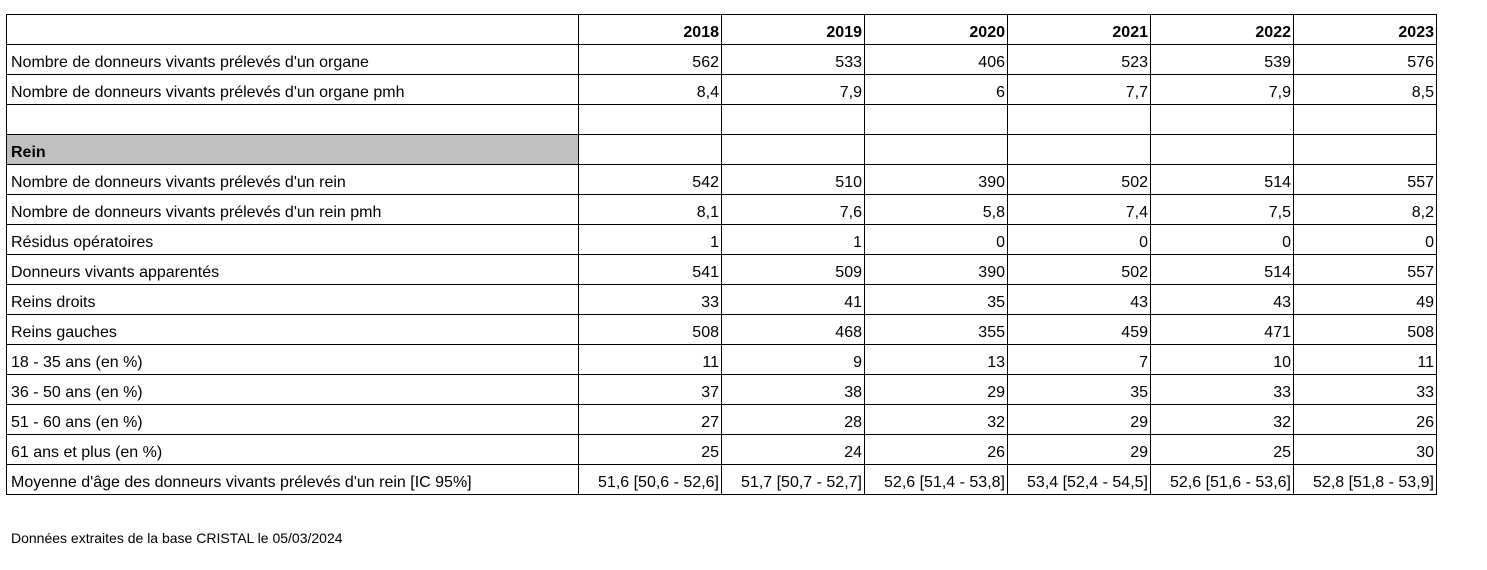 This screenshot has width=1487, height=570. What do you see at coordinates (1365, 299) in the screenshot?
I see `value-cell: 49` at bounding box center [1365, 299].